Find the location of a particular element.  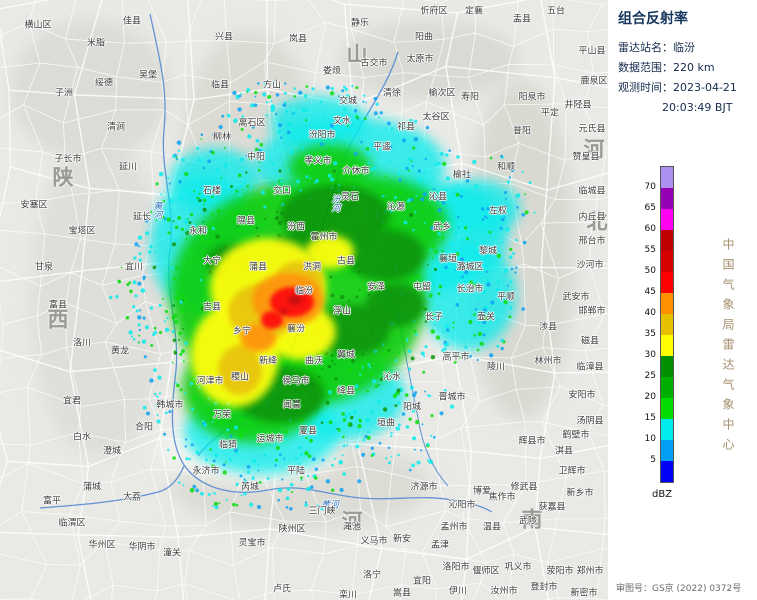

legend-unit: dBZ is located at coordinates (662, 494).